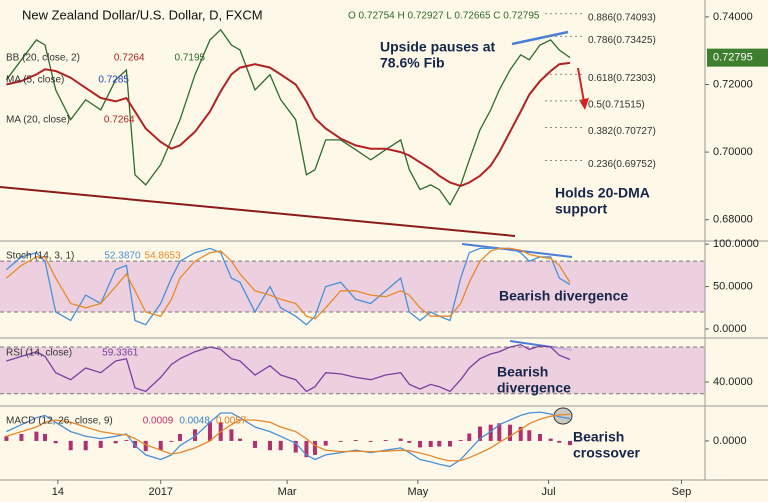 The height and width of the screenshot is (502, 768). I want to click on x-tick-label: Mar, so click(287, 492).